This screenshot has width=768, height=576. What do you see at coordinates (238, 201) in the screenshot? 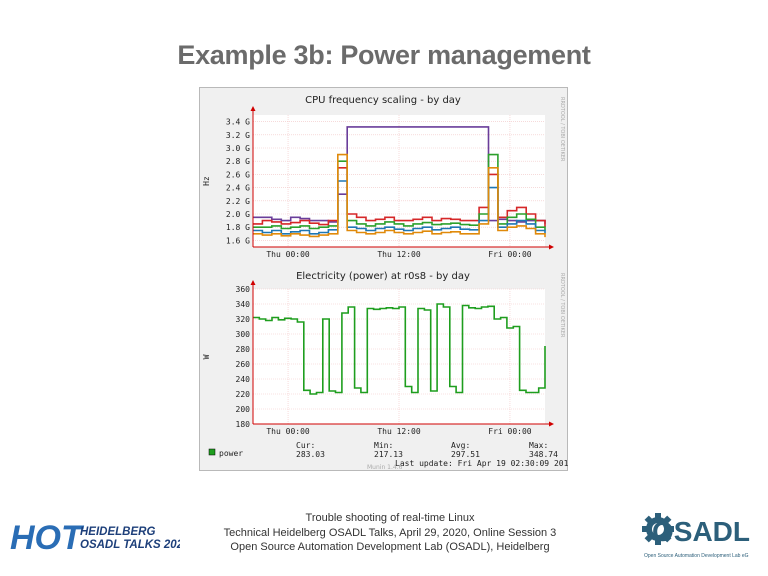
I see `cpu-ytick-label: 2.2 G` at bounding box center [238, 201].